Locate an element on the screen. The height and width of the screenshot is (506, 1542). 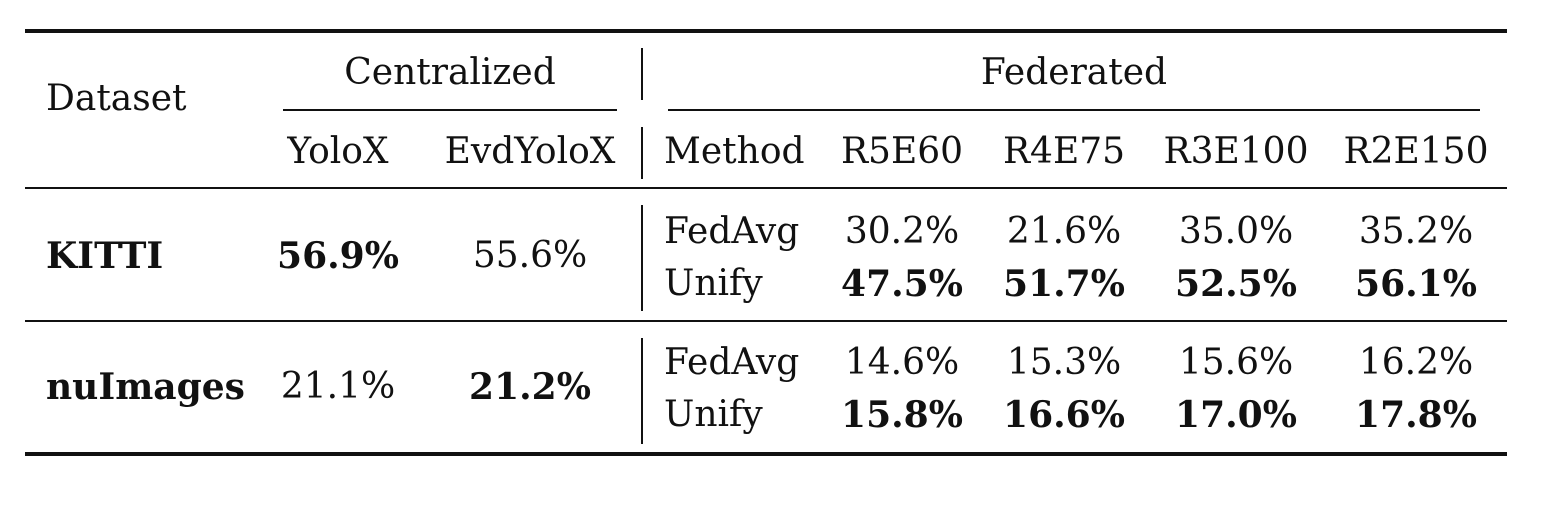
centralized-cmidrule is located at coordinates (450, 110).